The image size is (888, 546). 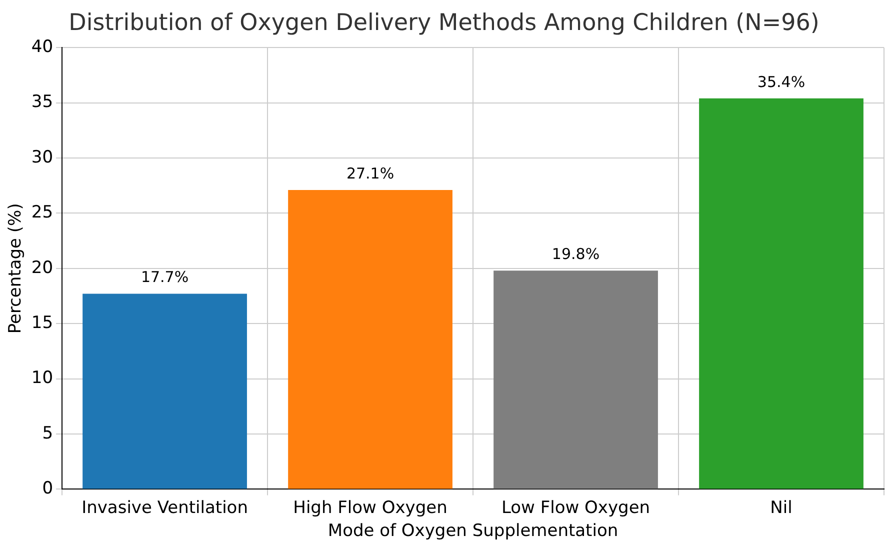 What do you see at coordinates (370, 508) in the screenshot?
I see `x-tick-label: High Flow Oxygen` at bounding box center [370, 508].